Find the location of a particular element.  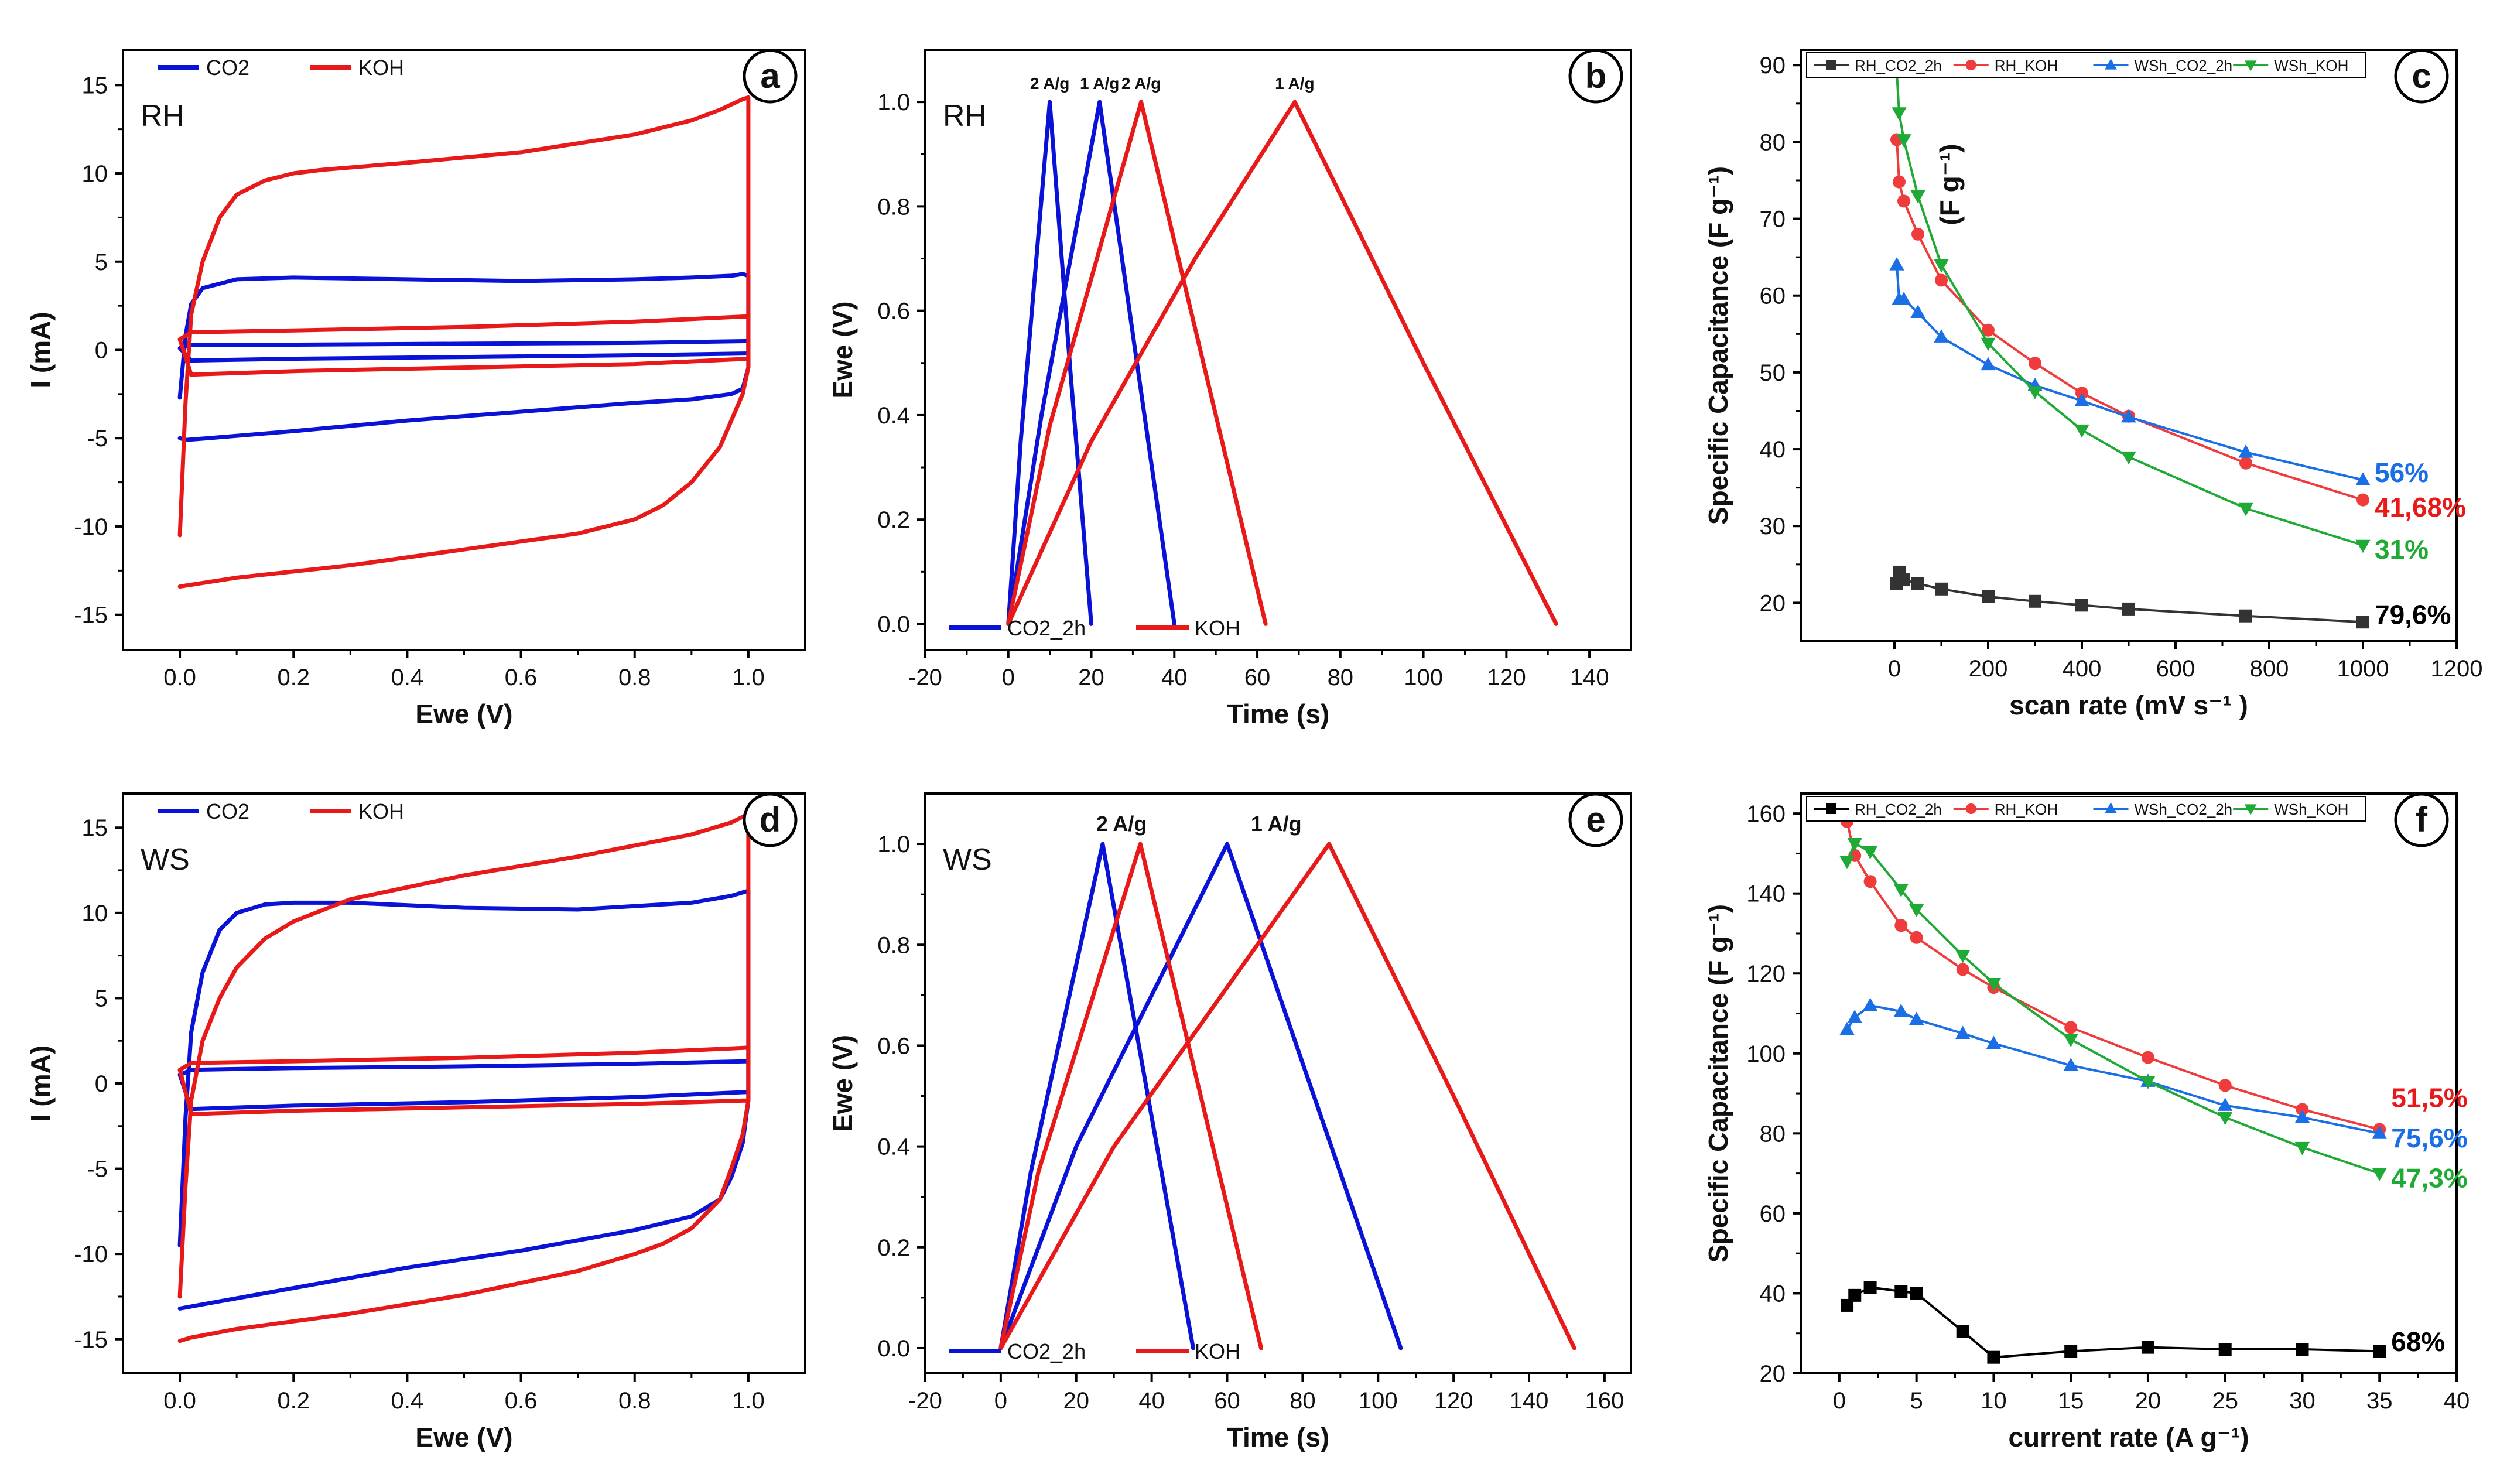

legend-box is located at coordinates (2086, 809).